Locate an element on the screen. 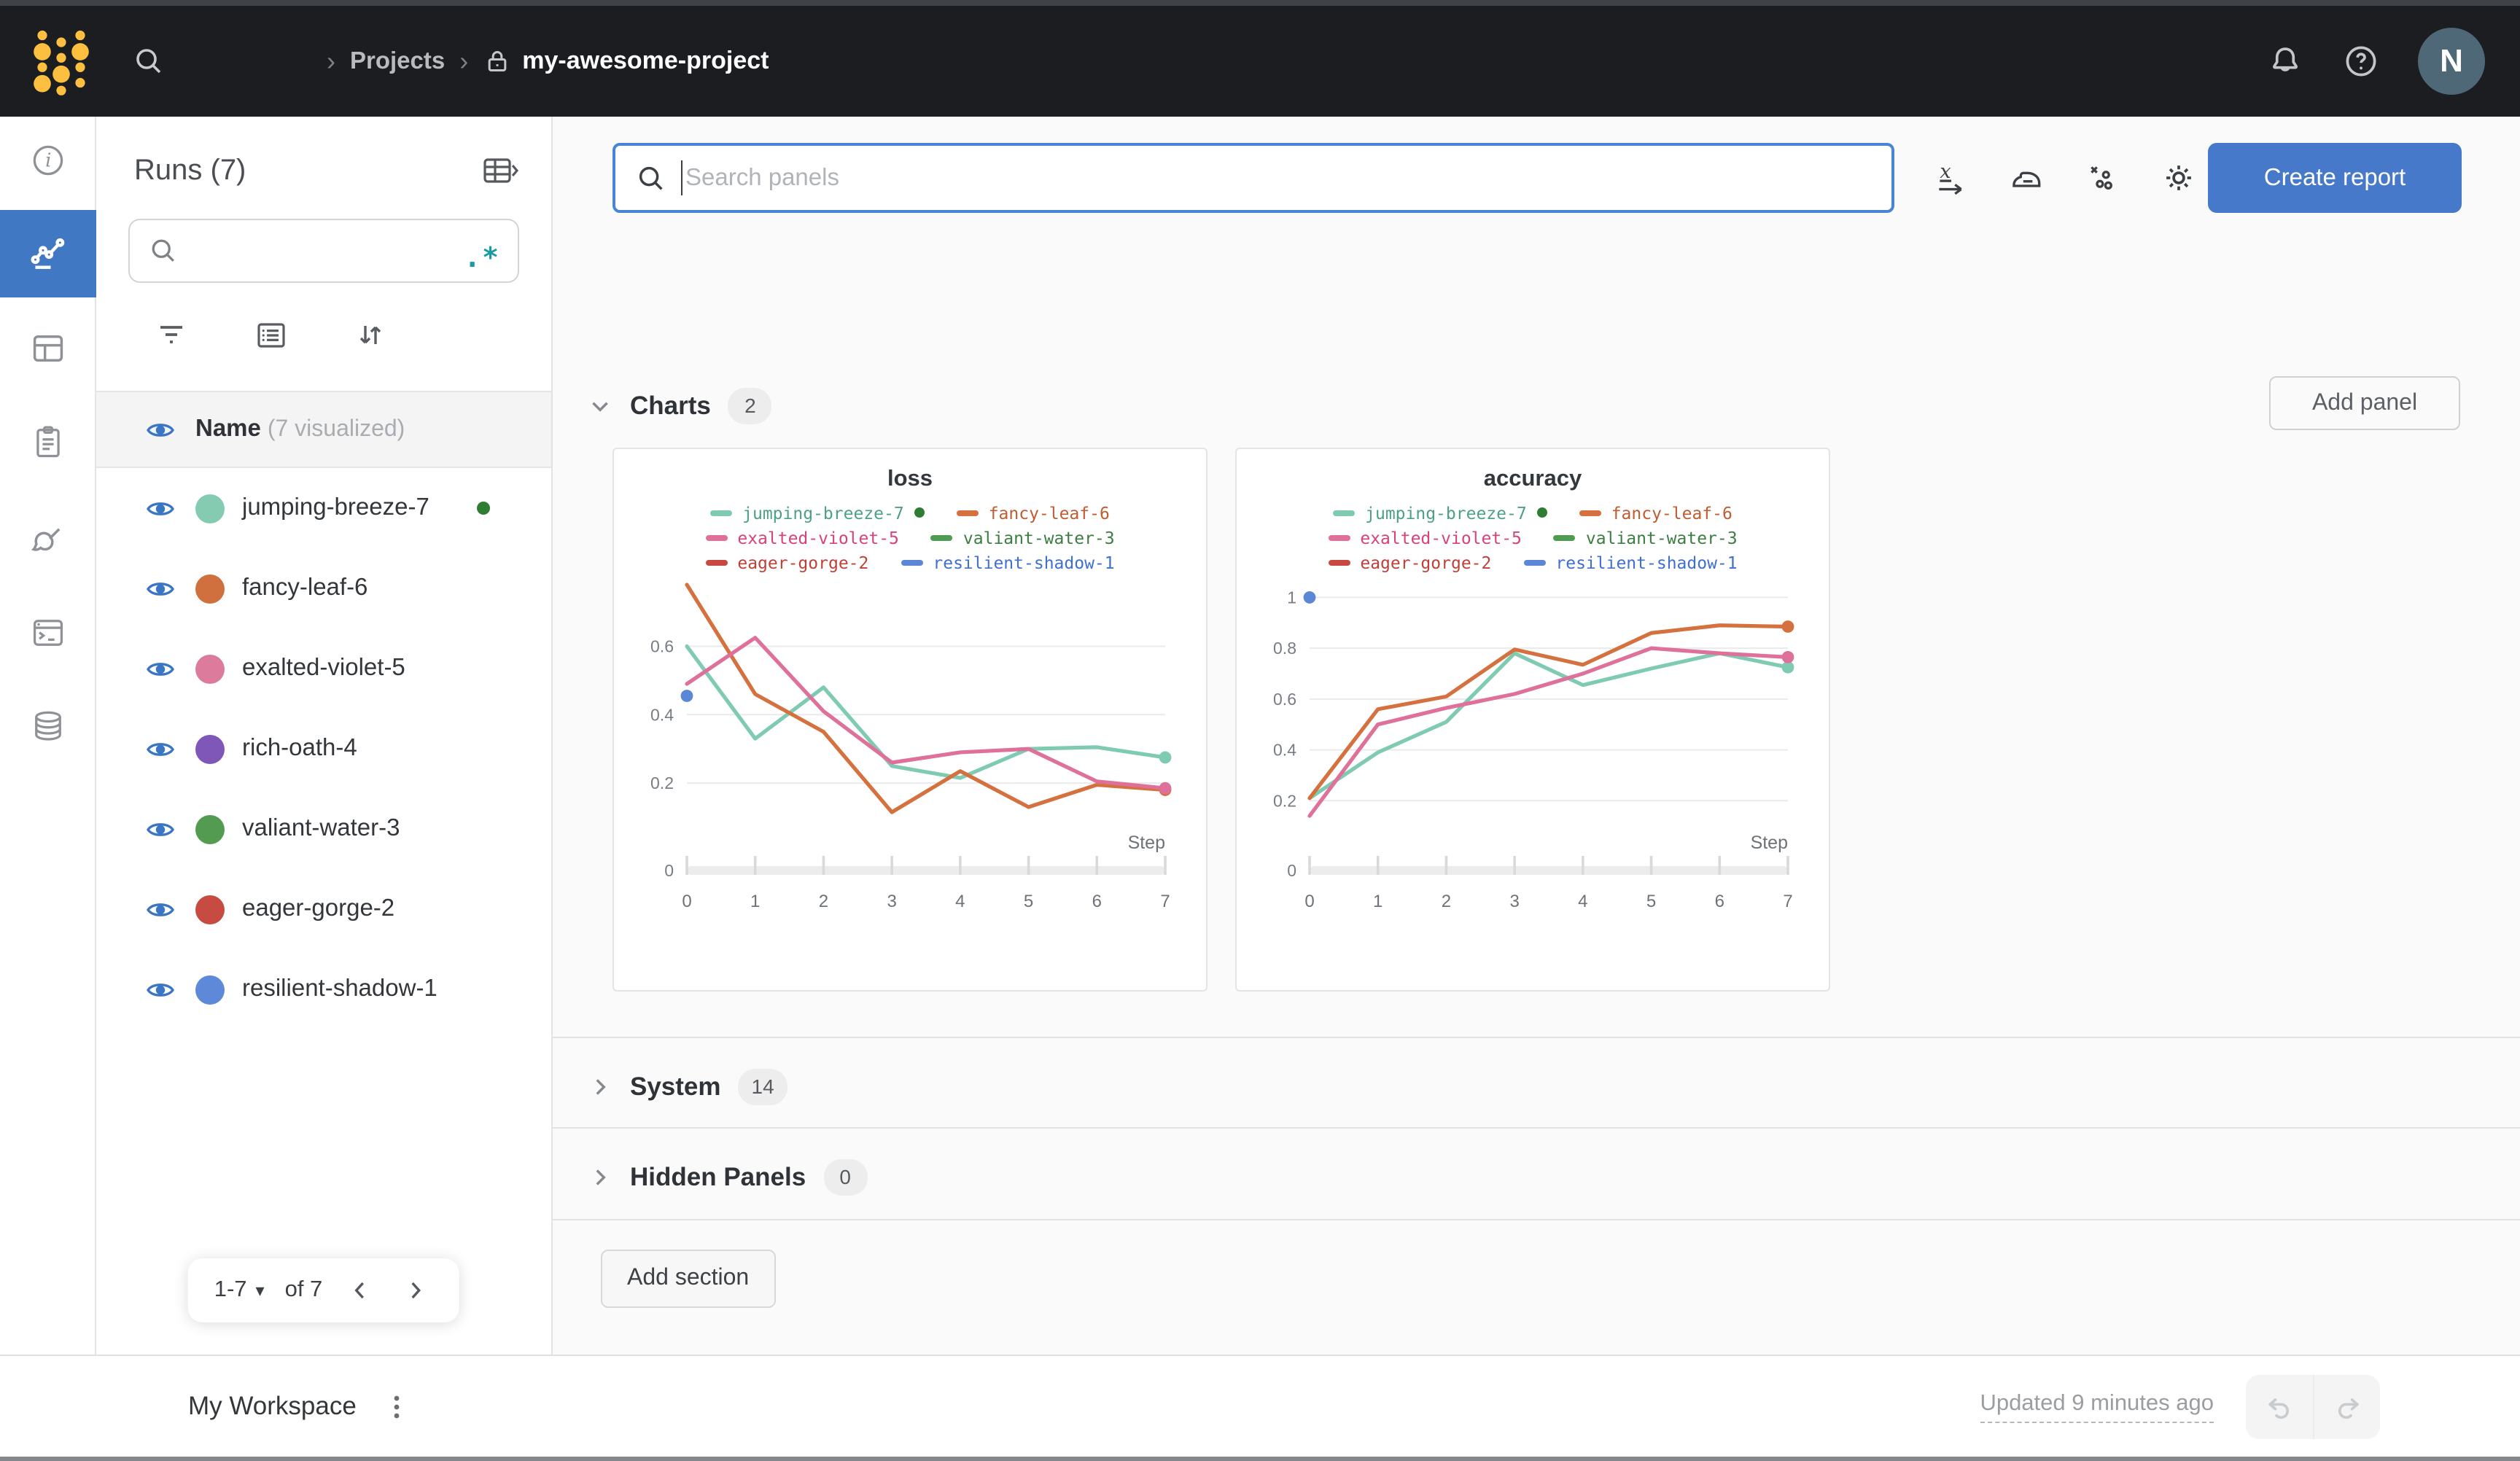  search-icon is located at coordinates (163, 250).